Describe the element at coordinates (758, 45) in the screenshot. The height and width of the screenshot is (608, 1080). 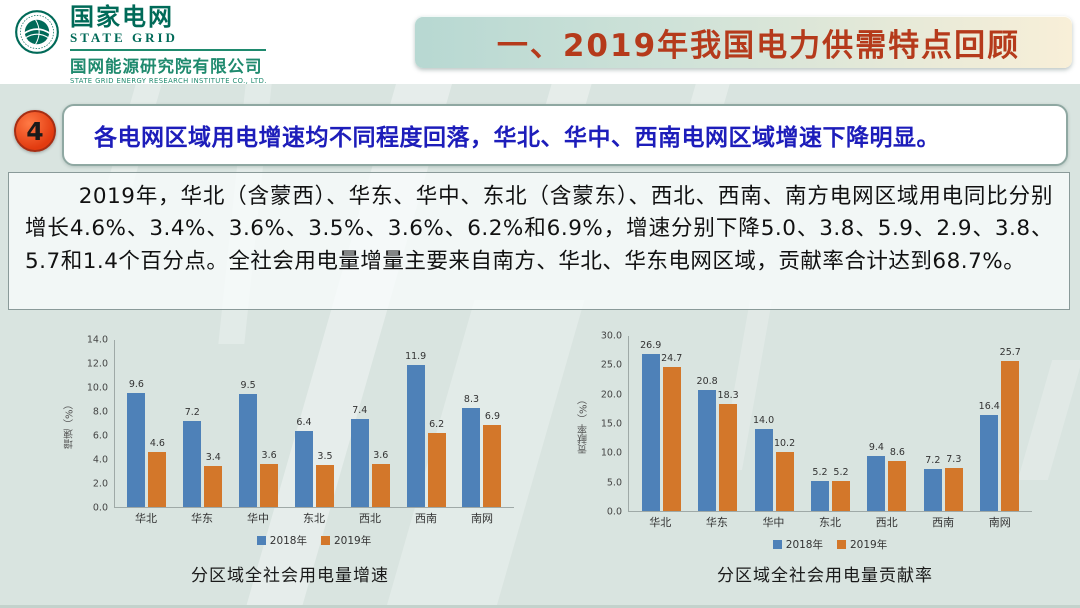
I see `page-title: 一、2019年我国电力供需特点回顾` at that location.